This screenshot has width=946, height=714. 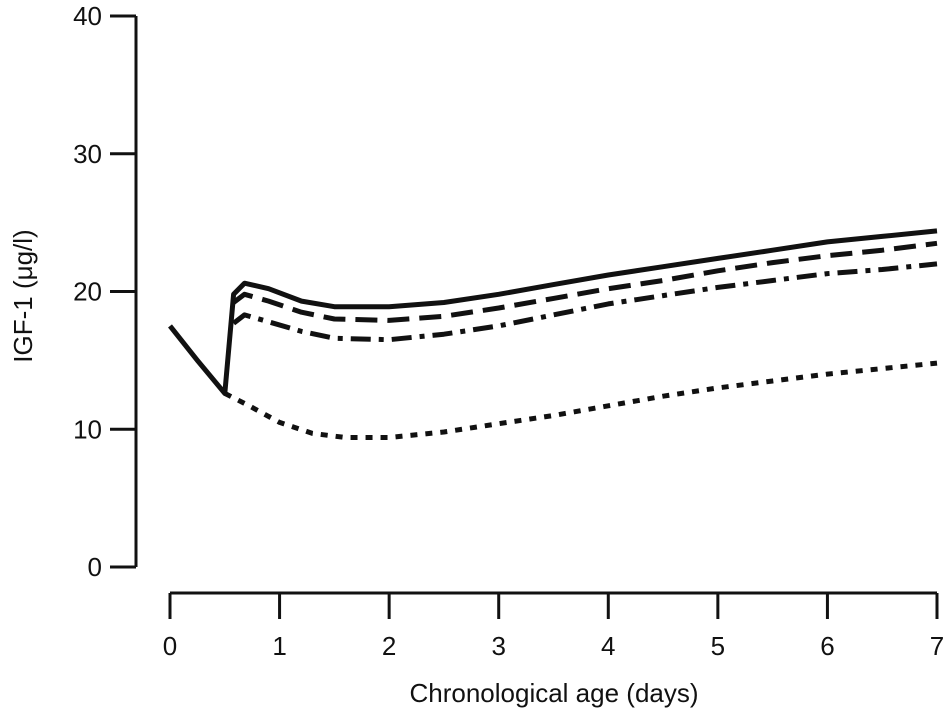 What do you see at coordinates (87, 429) in the screenshot?
I see `y-tick-label: 10` at bounding box center [87, 429].